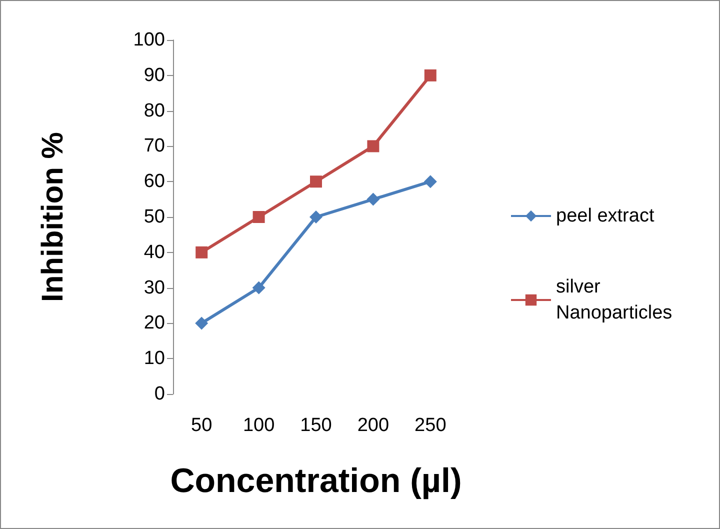 This screenshot has width=720, height=529. I want to click on x-axis-title: Concentration (µl), so click(316, 481).